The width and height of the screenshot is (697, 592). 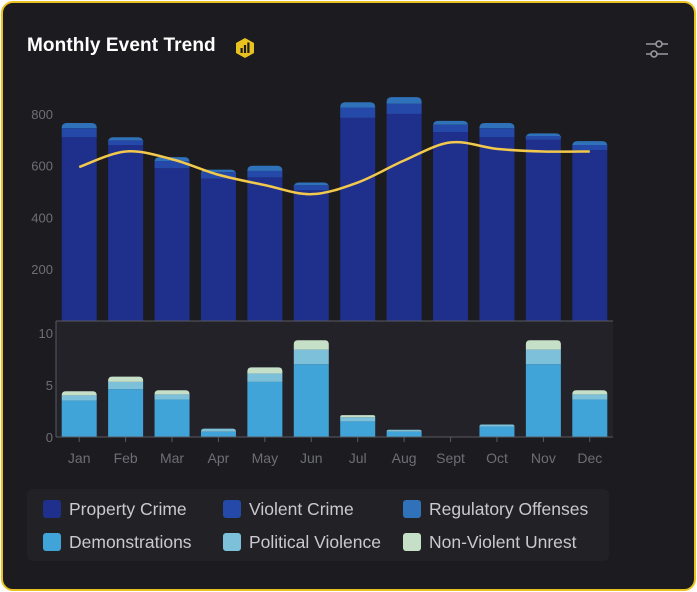 What do you see at coordinates (49, 437) in the screenshot?
I see `y-tick-label: 0` at bounding box center [49, 437].